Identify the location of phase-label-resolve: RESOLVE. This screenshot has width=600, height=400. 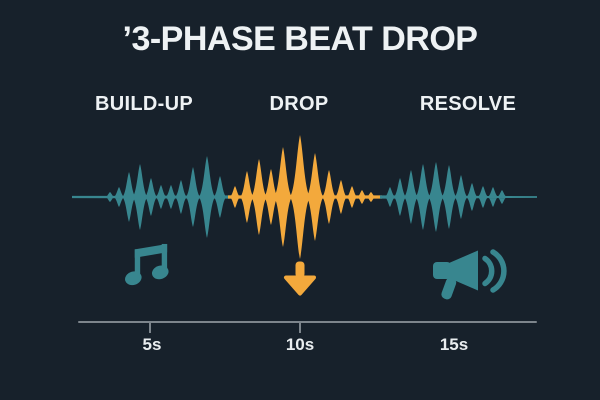
(468, 104).